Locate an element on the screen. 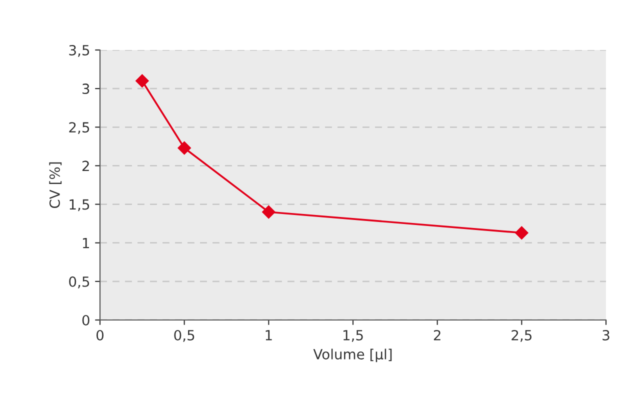 The width and height of the screenshot is (638, 409). y-tick-label: 0 is located at coordinates (86, 320).